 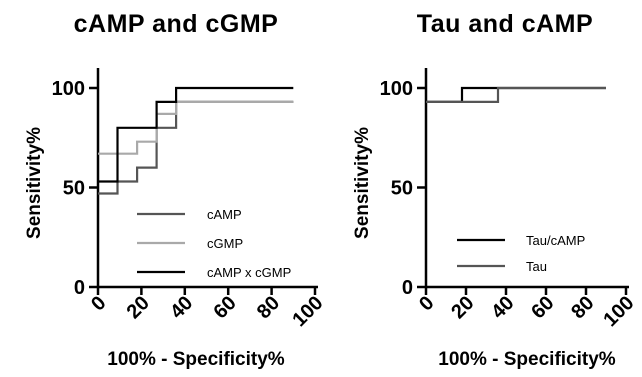 I want to click on legend-label: cAMP, so click(x=224, y=214).